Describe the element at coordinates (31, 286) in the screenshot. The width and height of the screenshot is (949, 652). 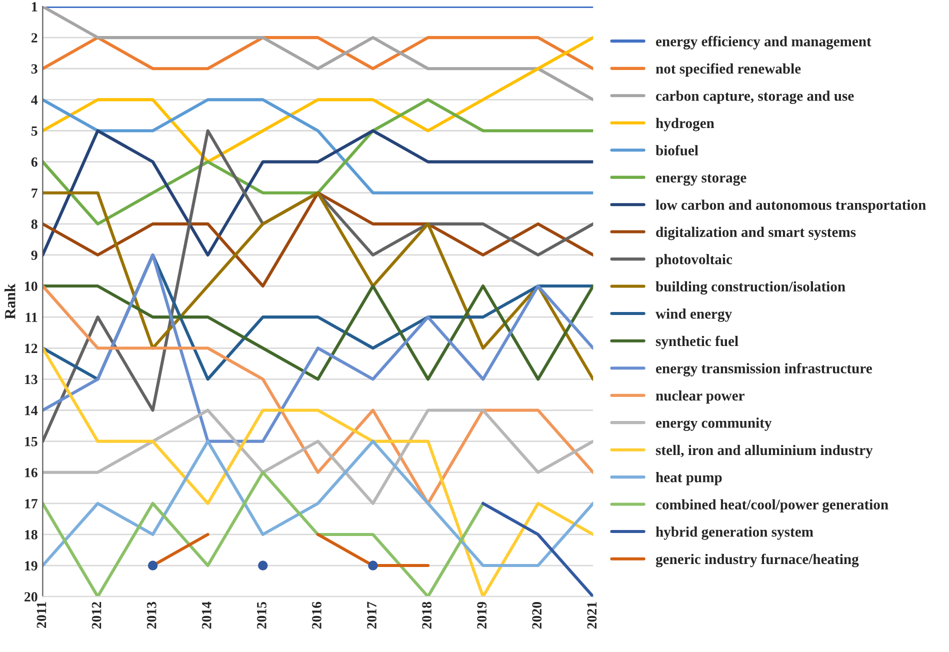
I see `y-tick-label: 10` at that location.